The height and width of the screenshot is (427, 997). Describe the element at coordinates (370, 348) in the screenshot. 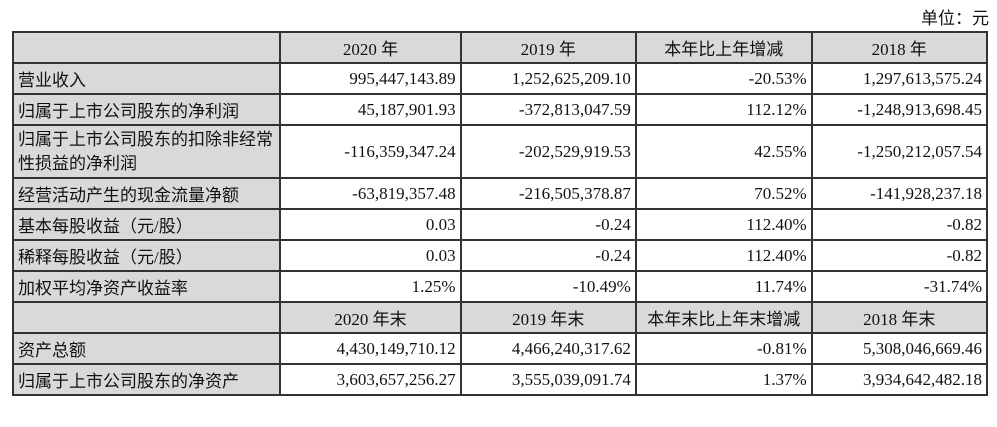

I see `cell-value: 4,430,149,710.12` at that location.